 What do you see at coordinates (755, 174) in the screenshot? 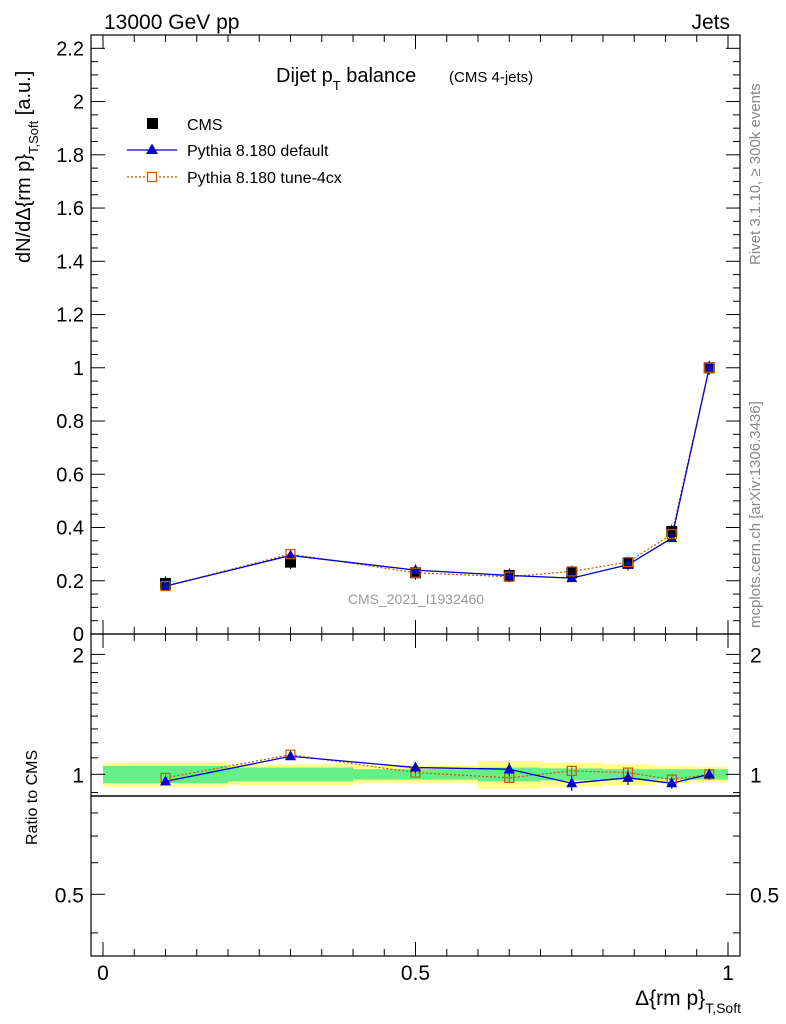
I see `rivet-info: Rivet 3.1.10, ≥ 300k events` at bounding box center [755, 174].